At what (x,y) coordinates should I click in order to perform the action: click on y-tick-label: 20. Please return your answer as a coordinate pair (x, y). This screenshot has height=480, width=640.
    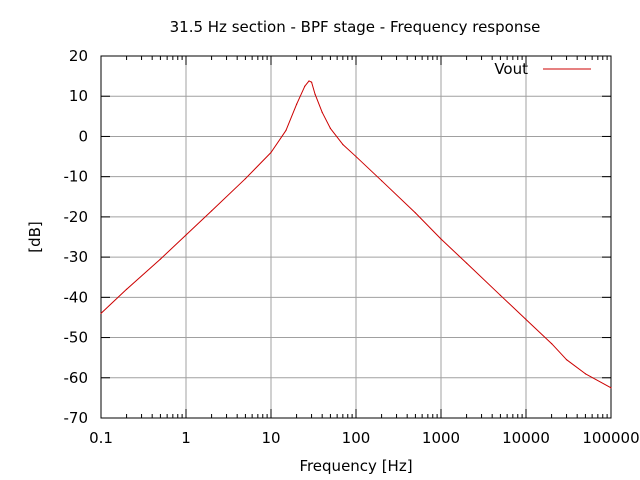
    Looking at the image, I should click on (78, 56).